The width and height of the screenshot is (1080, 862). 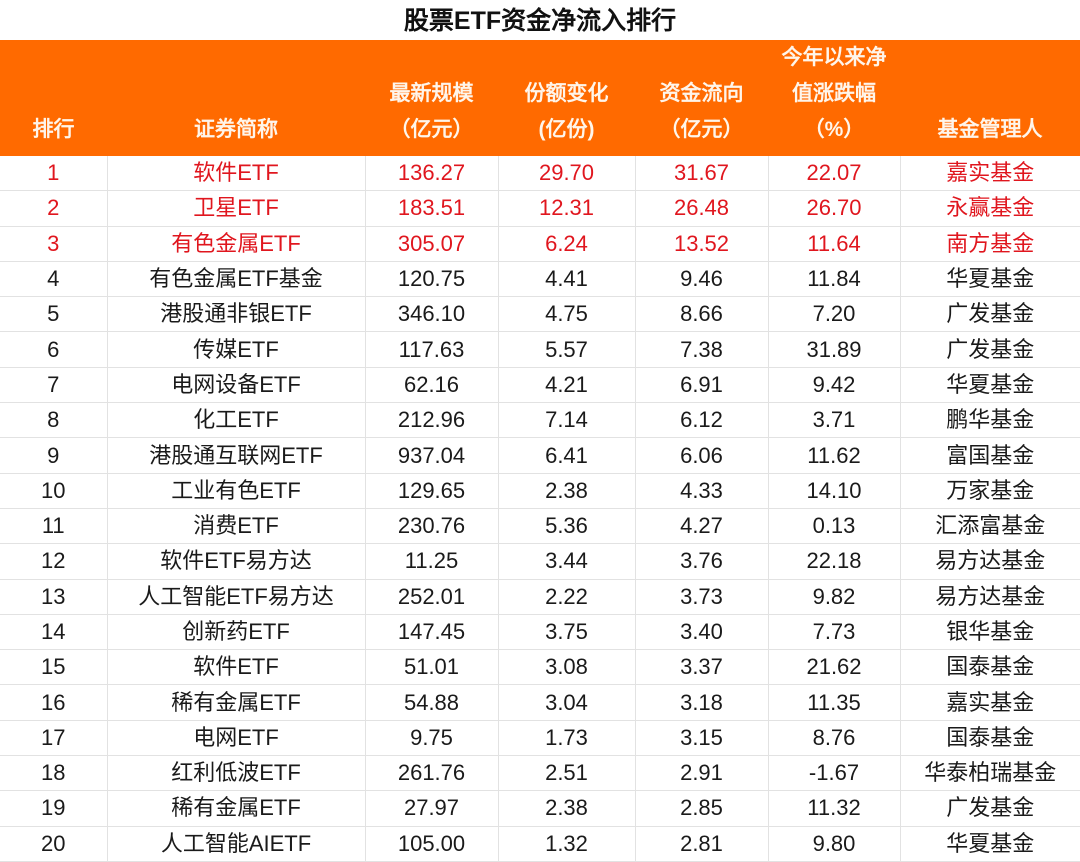 I want to click on cell-security-name: 稀有金属ETF, so click(x=236, y=808).